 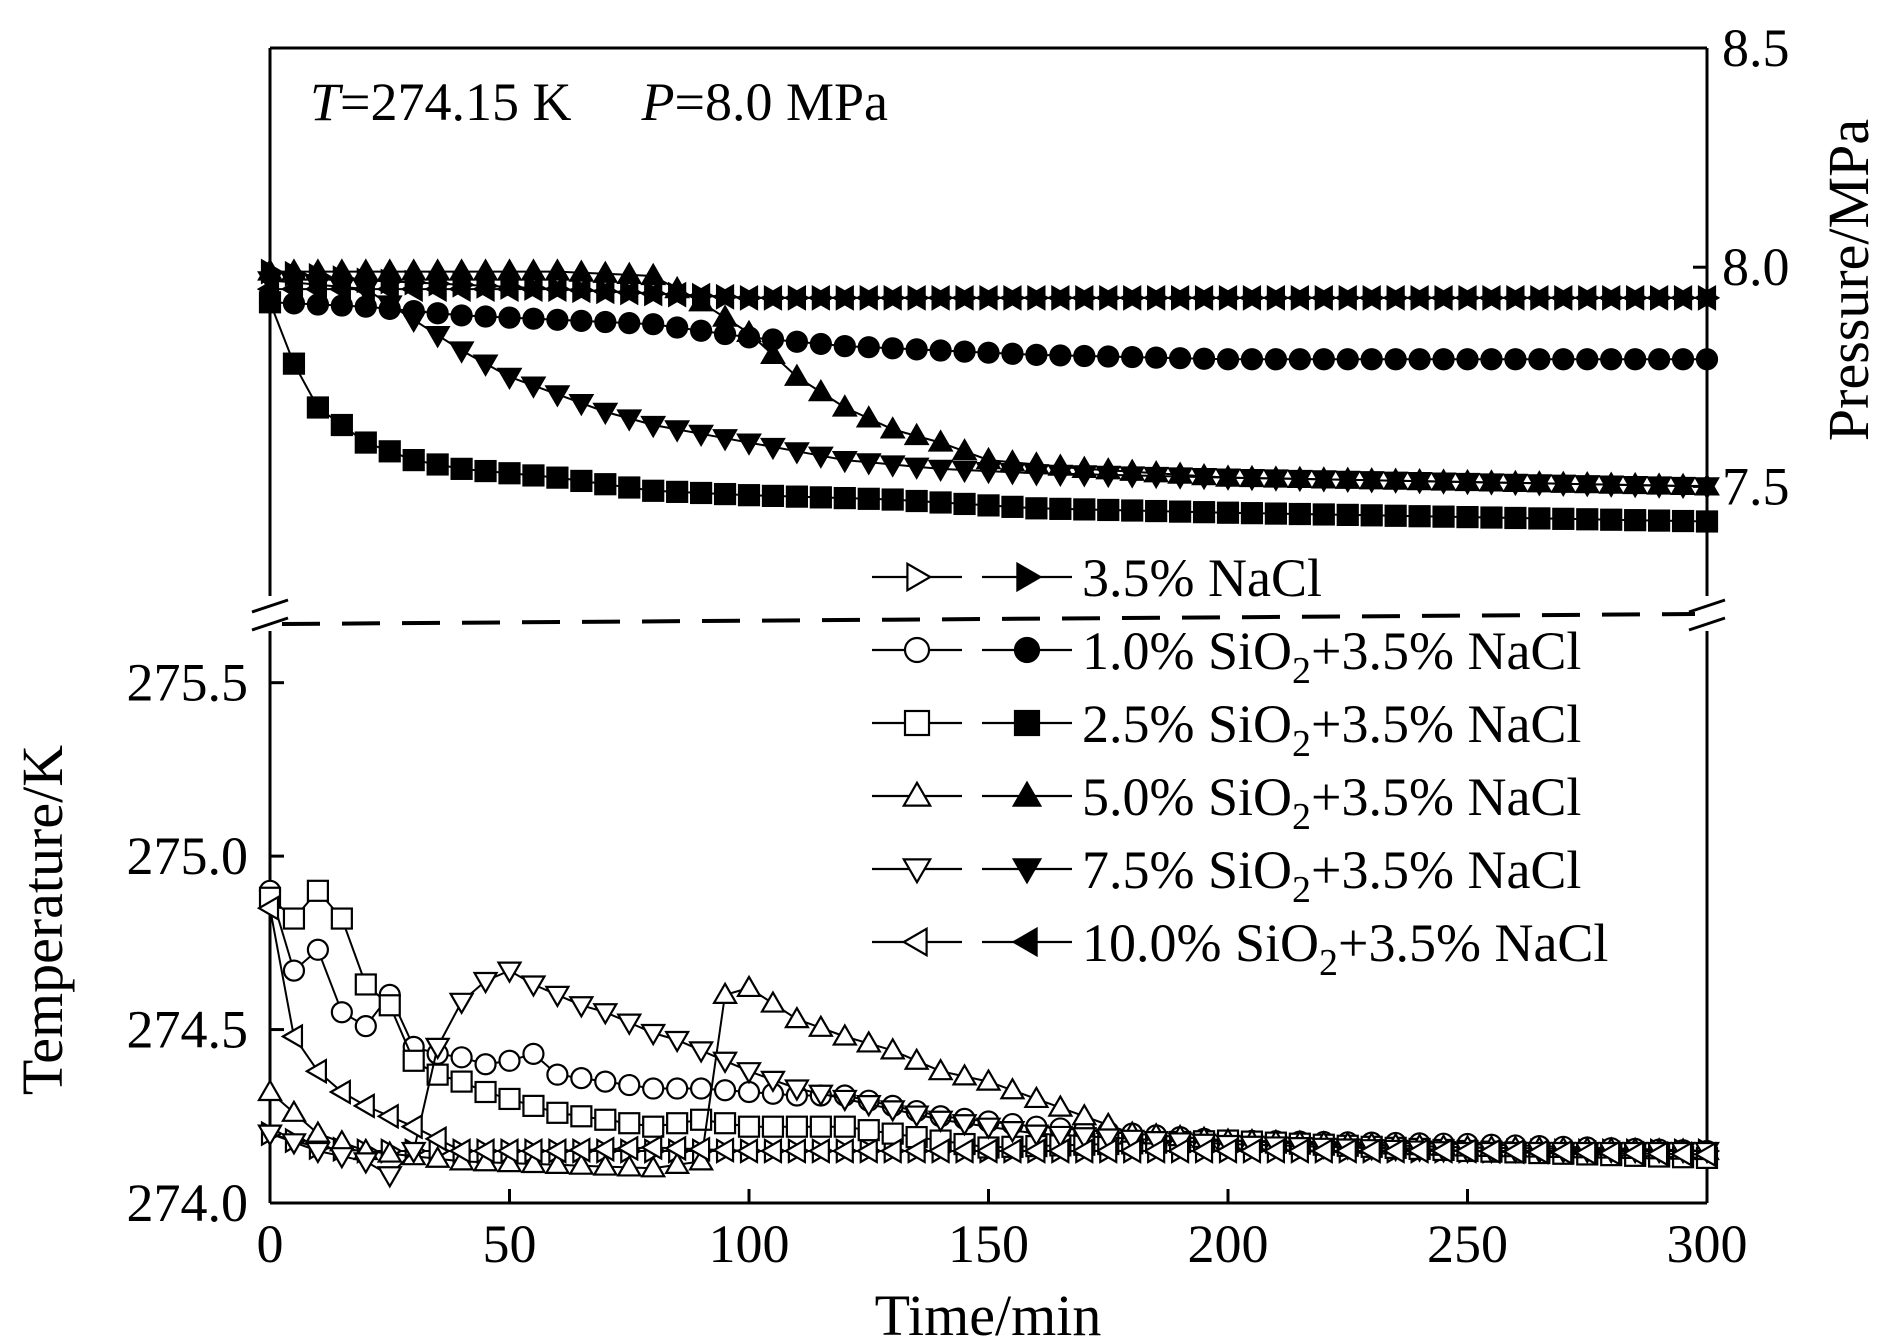 What do you see at coordinates (270, 1244) in the screenshot?
I see `x-tick-label-0: 0` at bounding box center [270, 1244].